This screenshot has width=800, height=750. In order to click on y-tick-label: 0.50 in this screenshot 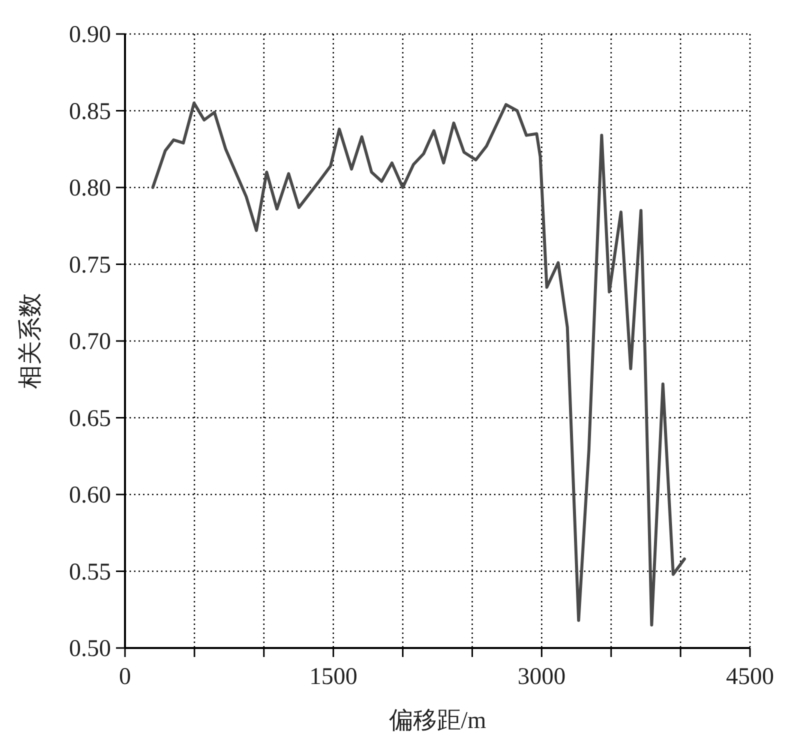, I will do `click(90, 649)`.